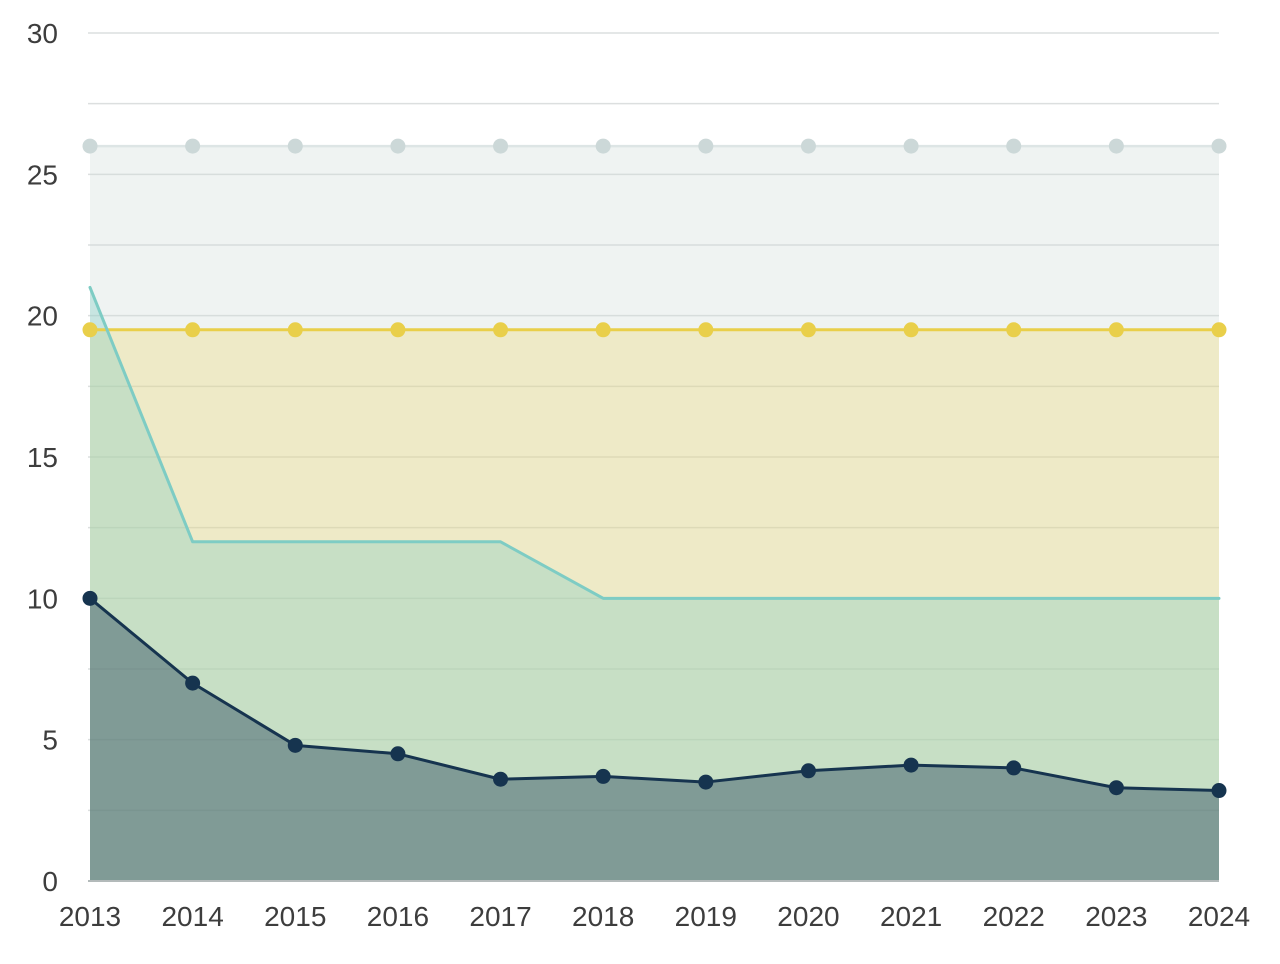  Describe the element at coordinates (500, 916) in the screenshot. I see `x-tick-label: 2017` at that location.